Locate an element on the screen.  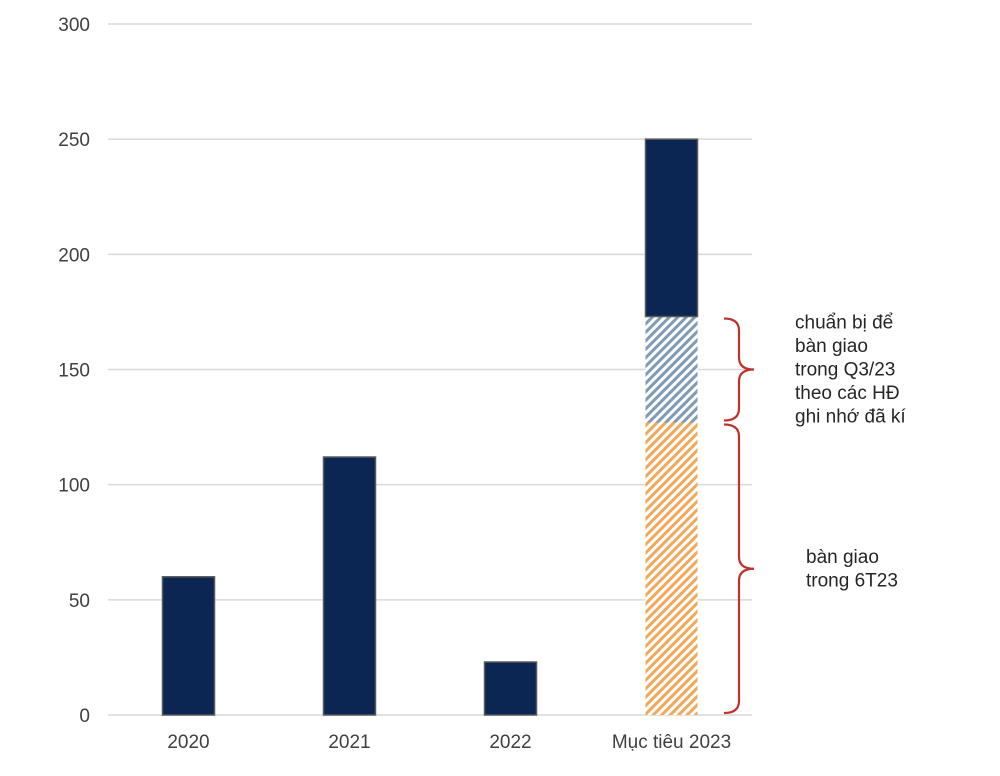
x-tick-label: Mục tiêu 2023 is located at coordinates (671, 742).